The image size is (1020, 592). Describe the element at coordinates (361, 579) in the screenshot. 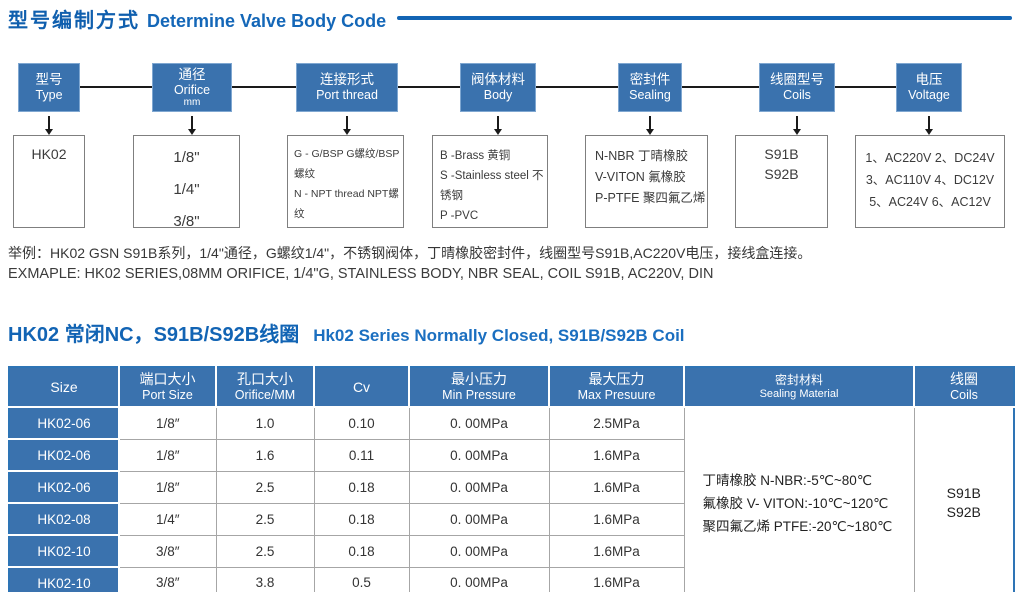

I see `cell-cv: 0.5` at that location.